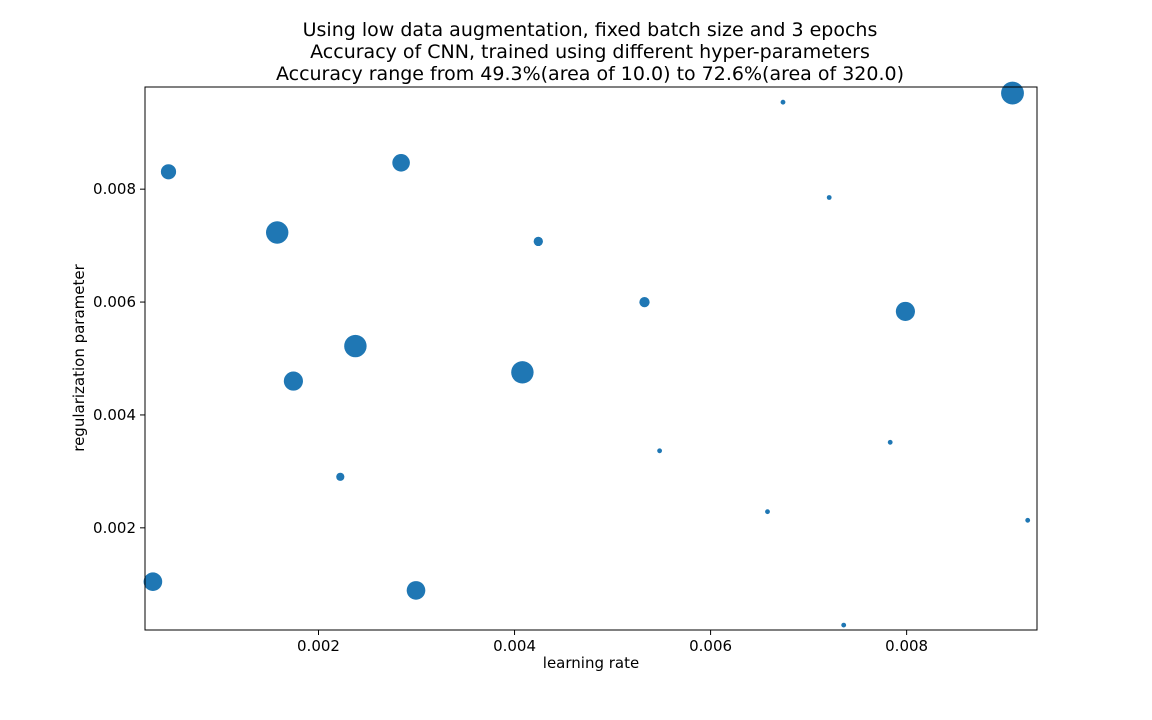 The width and height of the screenshot is (1152, 720). Describe the element at coordinates (318, 646) in the screenshot. I see `x-tick-label-1: 0.002` at that location.